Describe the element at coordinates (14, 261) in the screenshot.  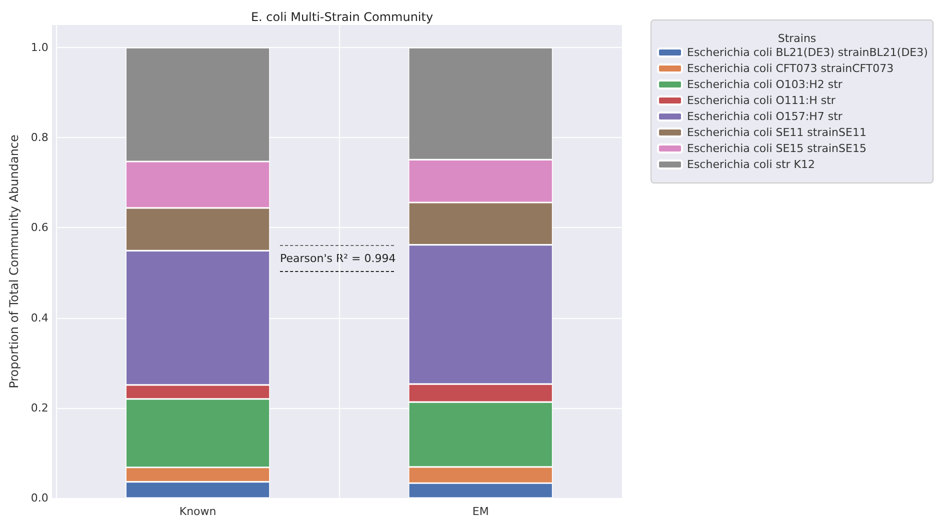
I see `y-axis-title: Proportion of Total Community Abundance` at that location.